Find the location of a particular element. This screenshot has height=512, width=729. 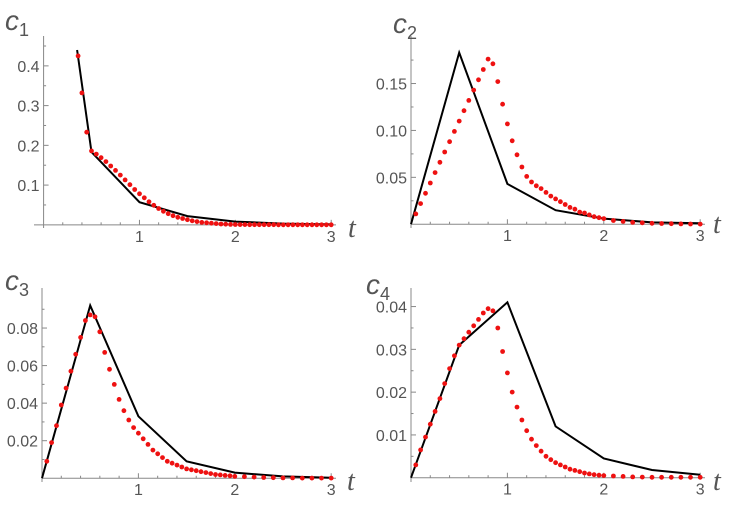

x-tick-label: 3 is located at coordinates (331, 237).